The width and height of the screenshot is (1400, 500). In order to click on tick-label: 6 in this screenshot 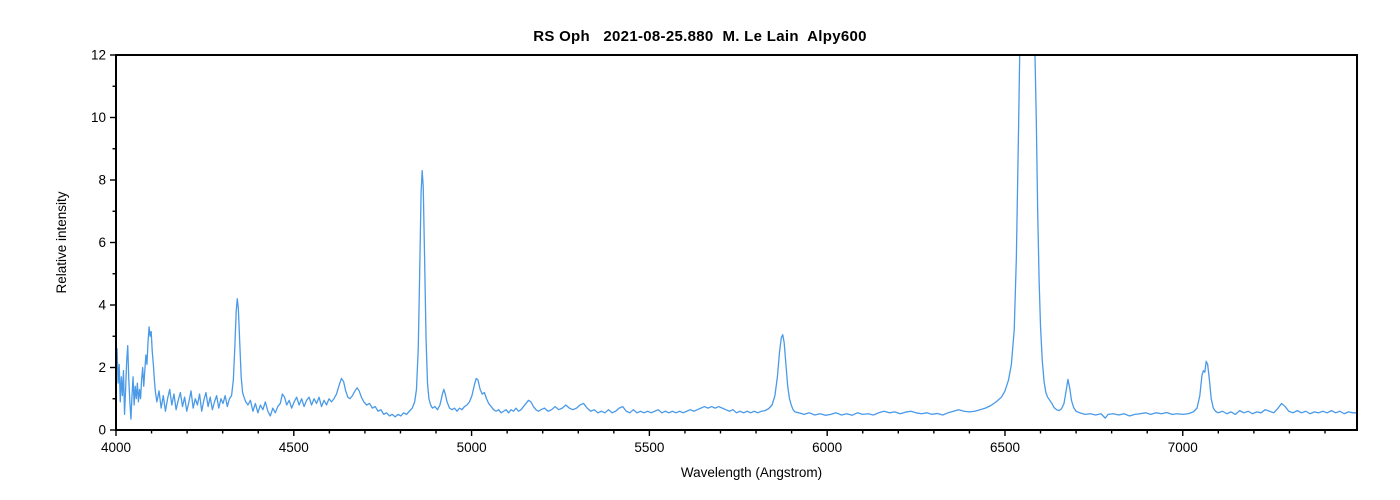, I will do `click(102, 242)`.